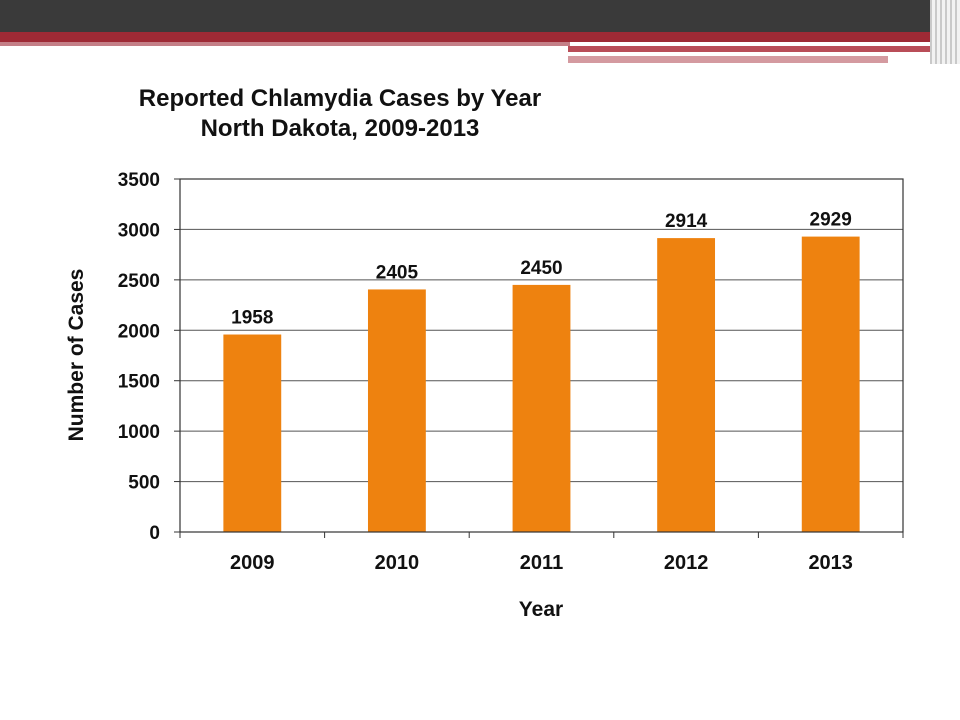 This screenshot has height=720, width=960. I want to click on x-tick-label: 2011, so click(541, 563).